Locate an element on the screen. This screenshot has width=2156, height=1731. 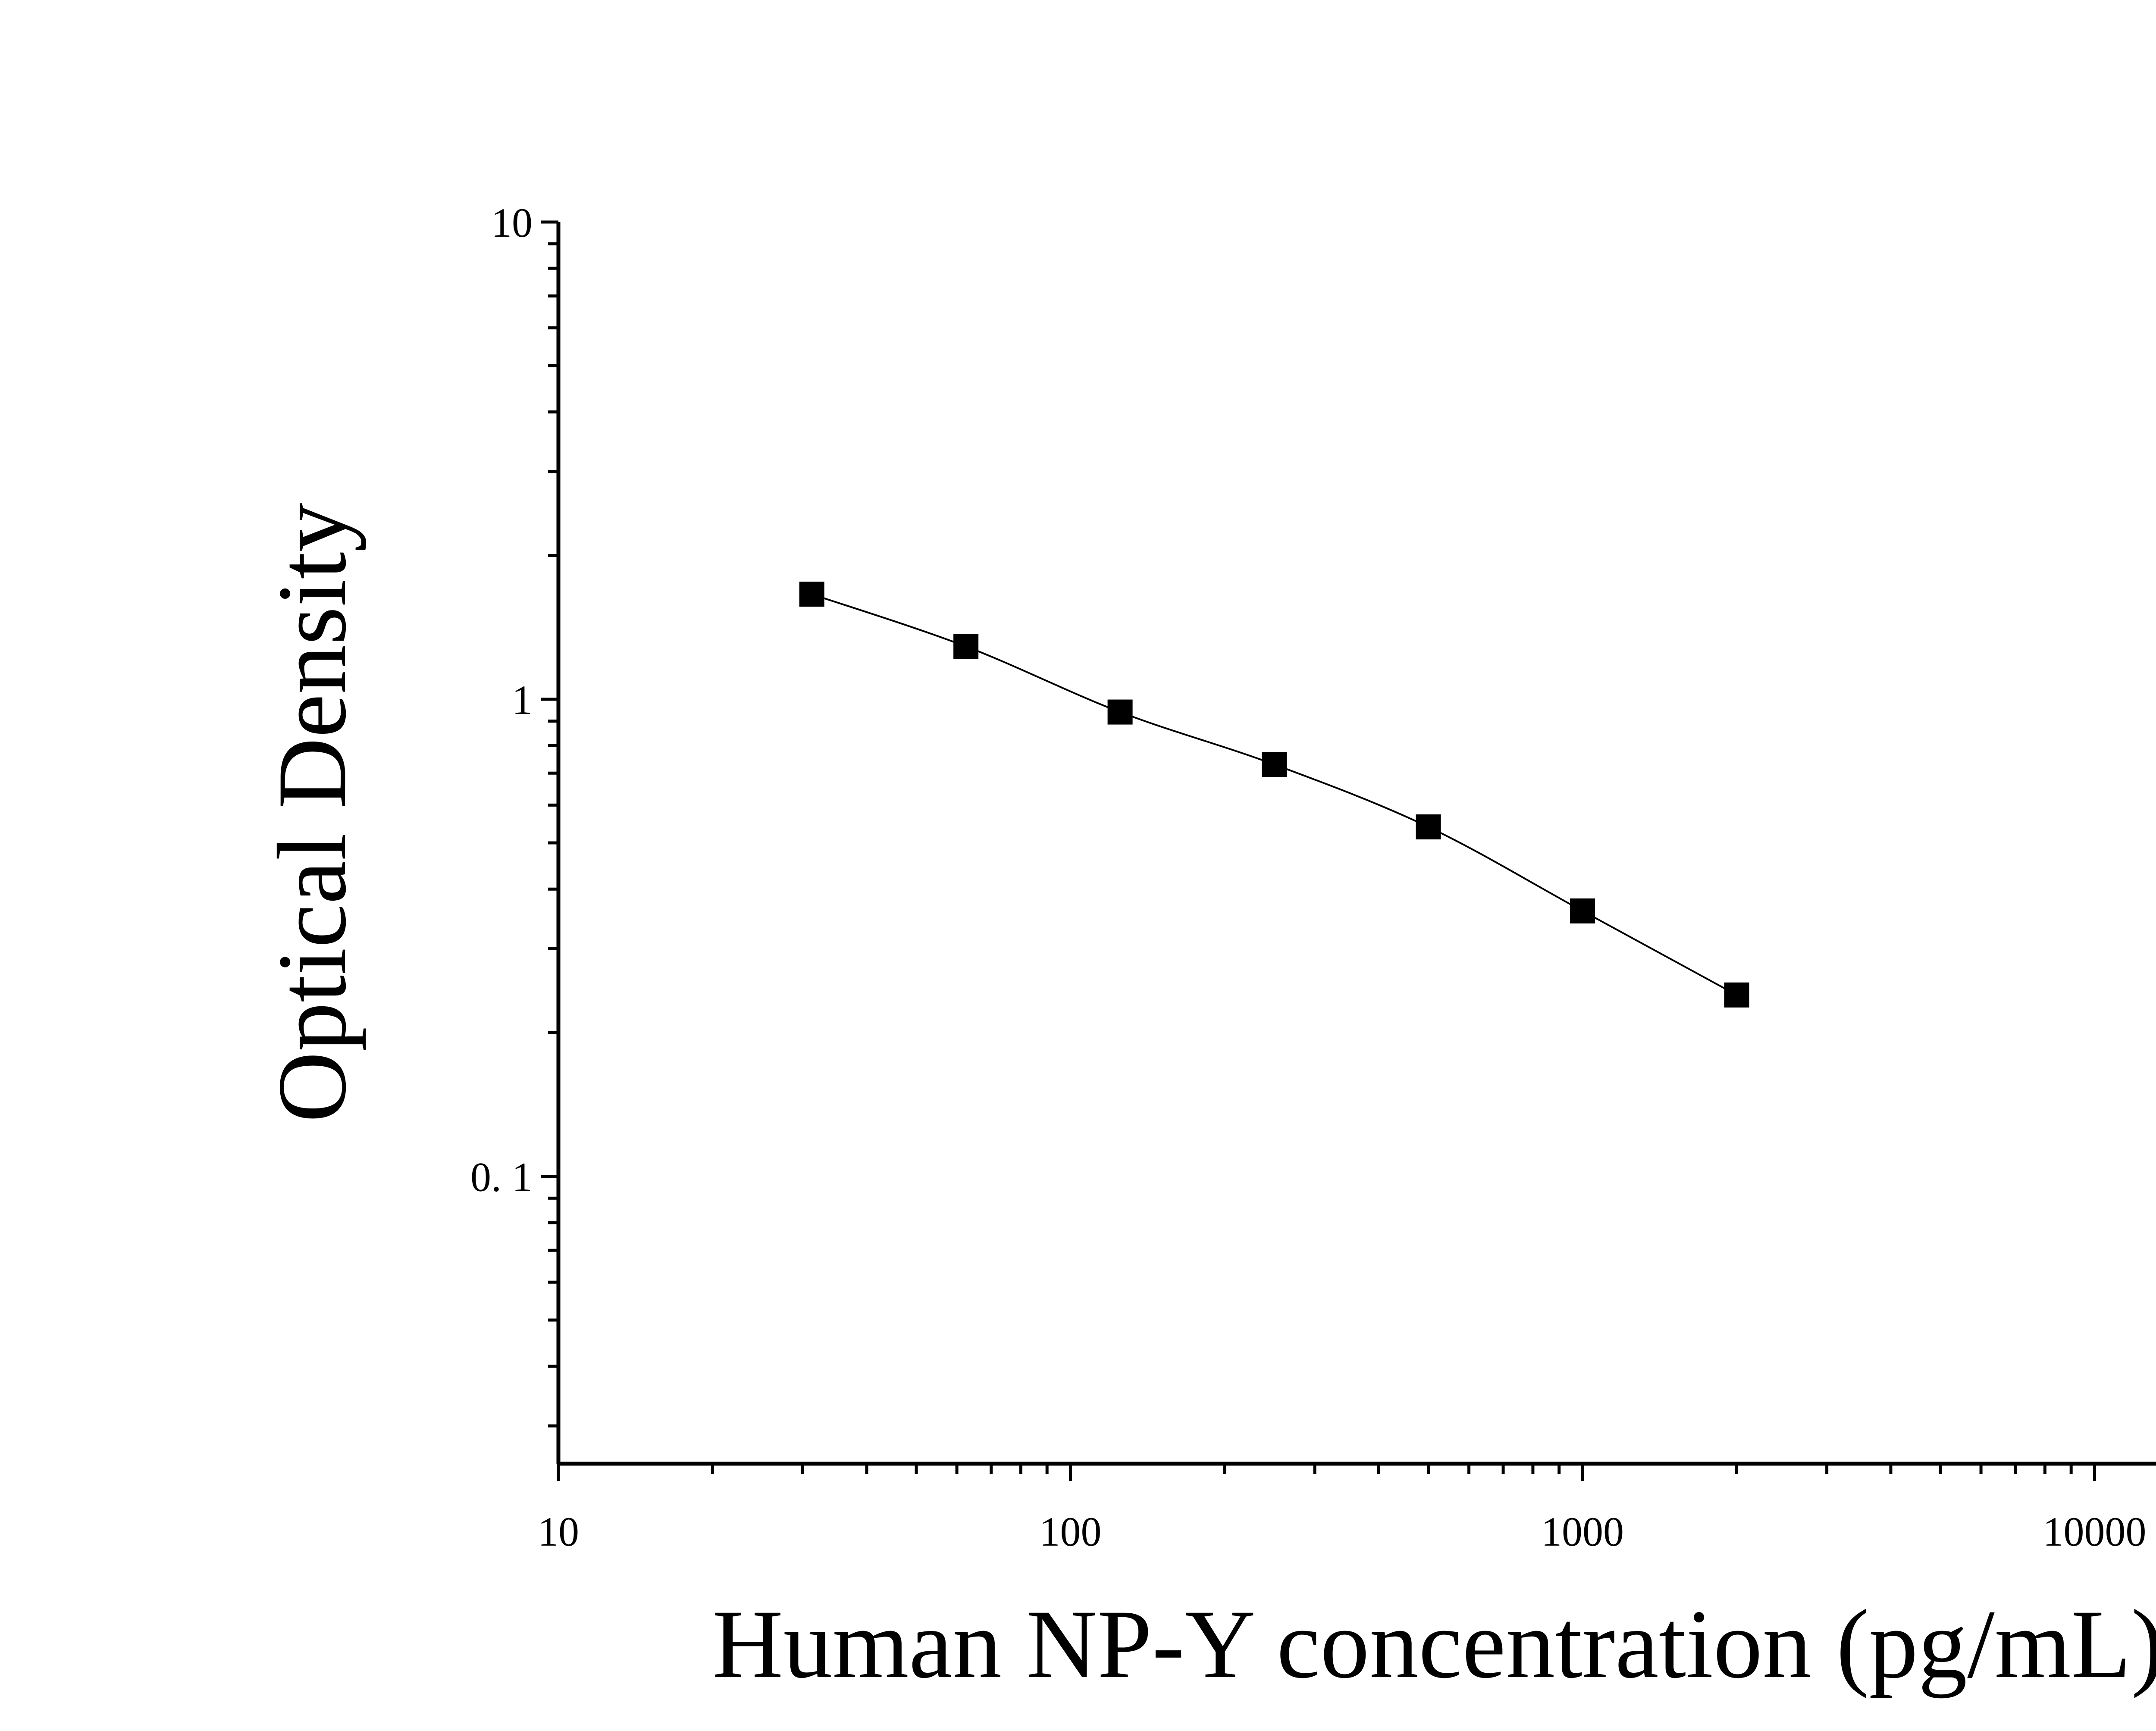
data-points is located at coordinates (1274, 795).